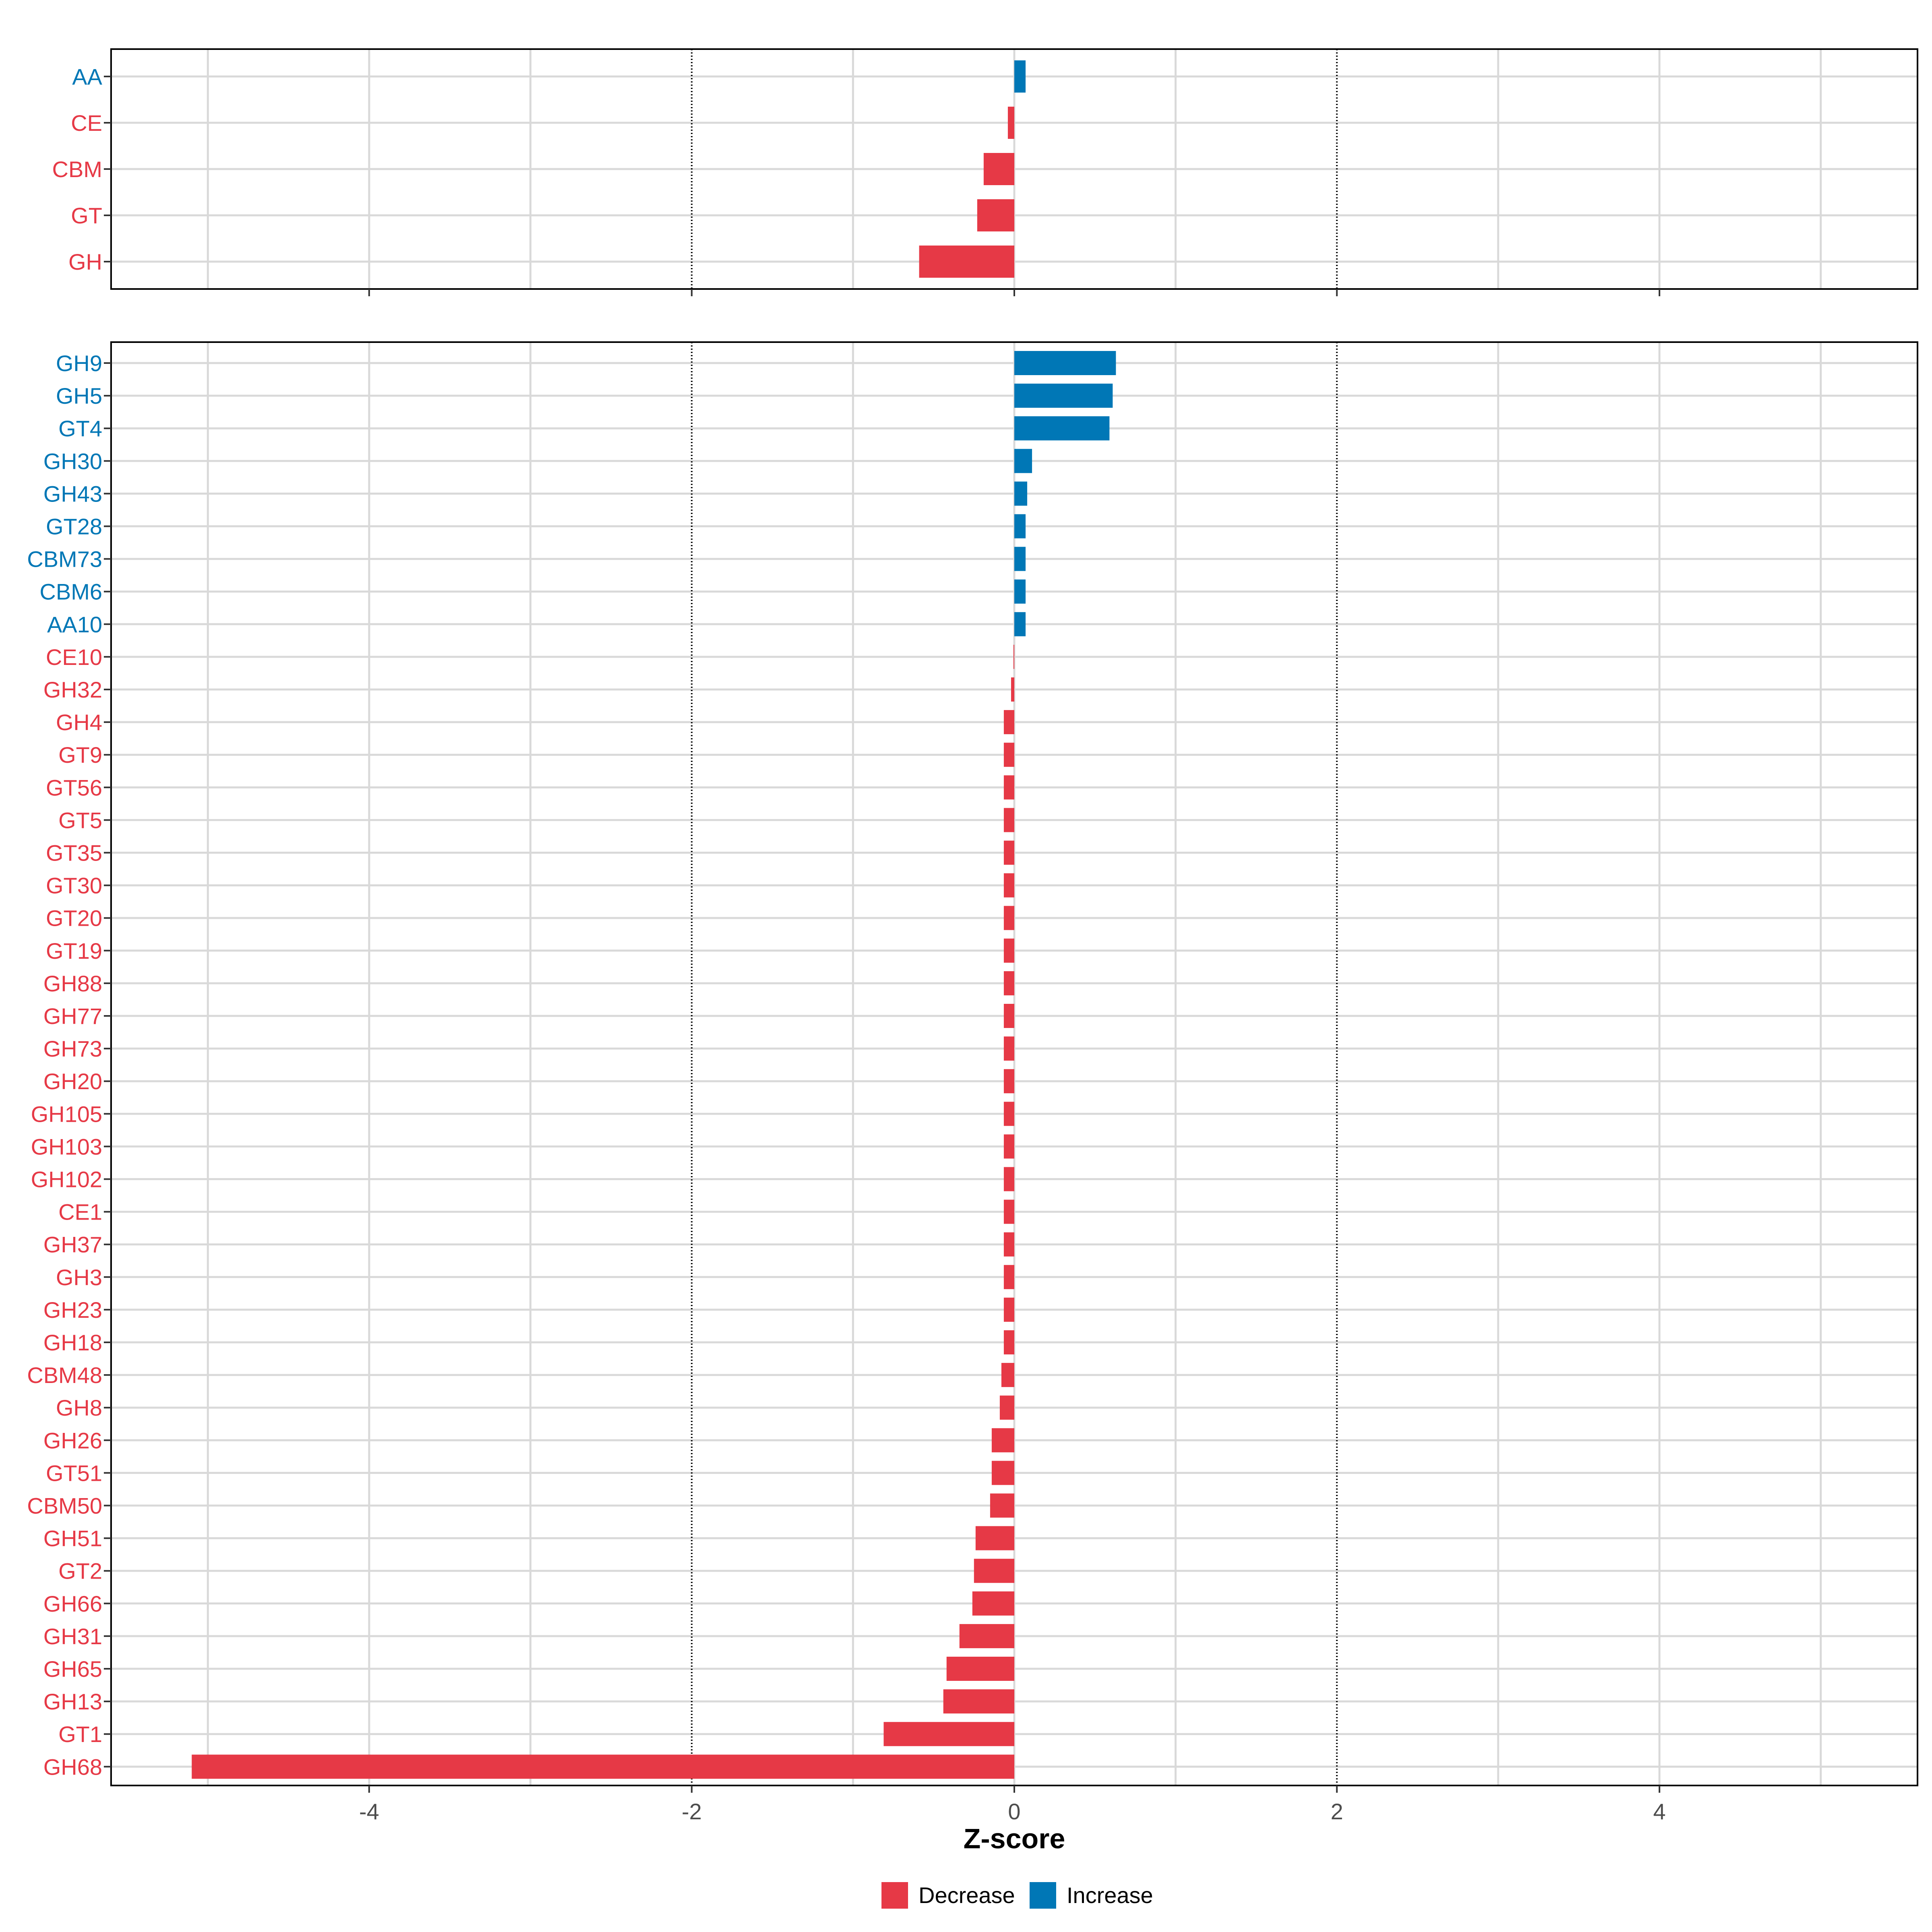 Image resolution: width=1932 pixels, height=1932 pixels. Describe the element at coordinates (1008, 918) in the screenshot. I see `bar-gt20` at that location.